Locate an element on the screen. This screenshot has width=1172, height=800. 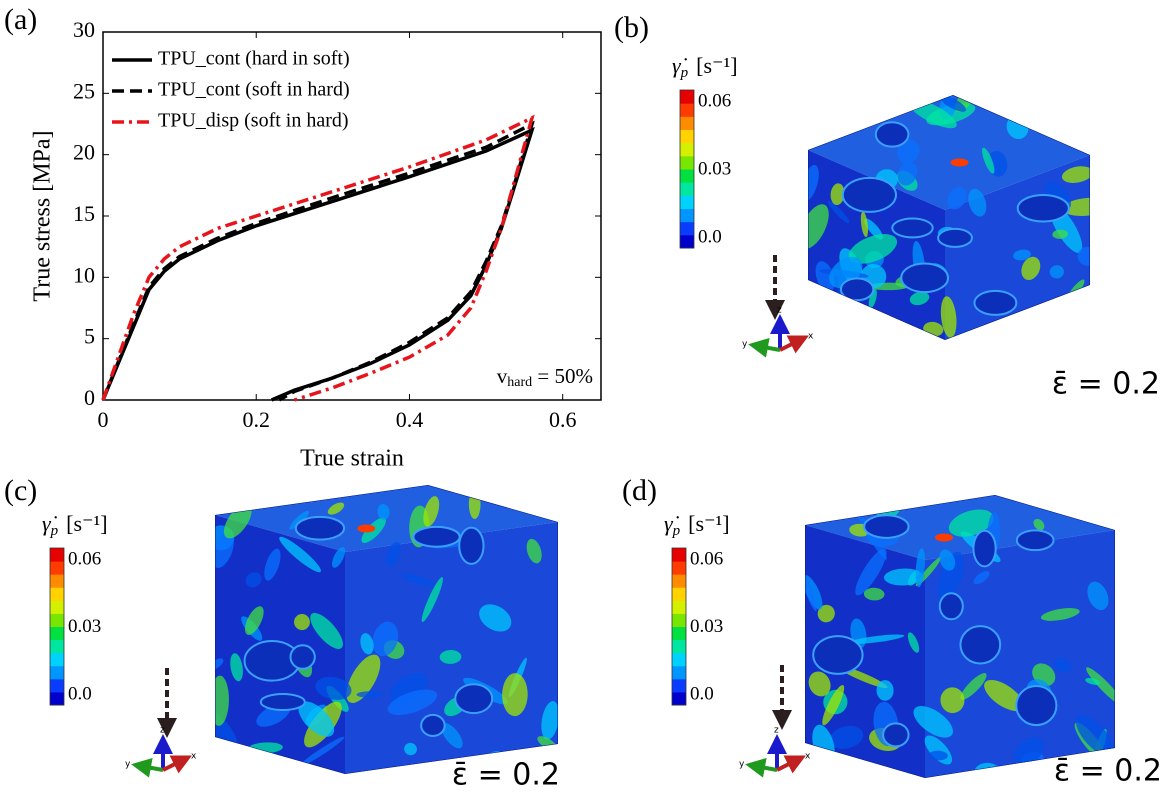
y-tick-label: 0 is located at coordinates (89, 397).